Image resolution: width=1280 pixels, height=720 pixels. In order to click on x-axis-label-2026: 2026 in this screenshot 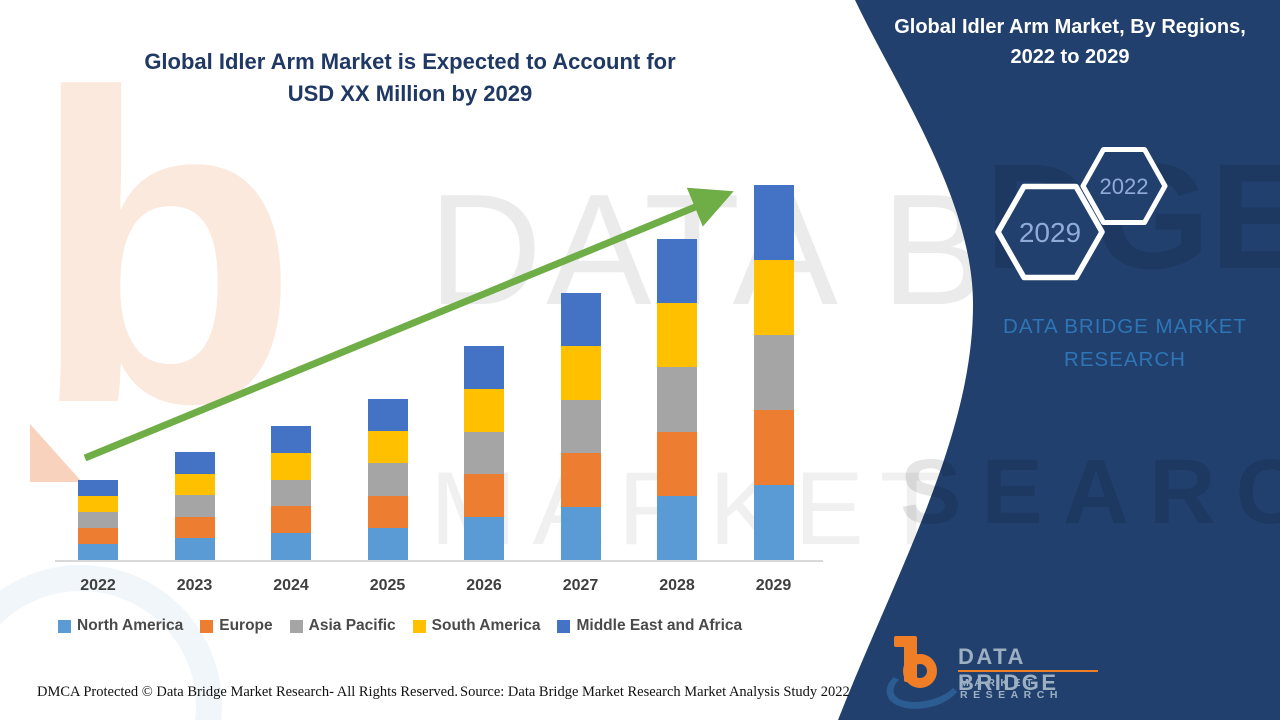, I will do `click(484, 585)`.